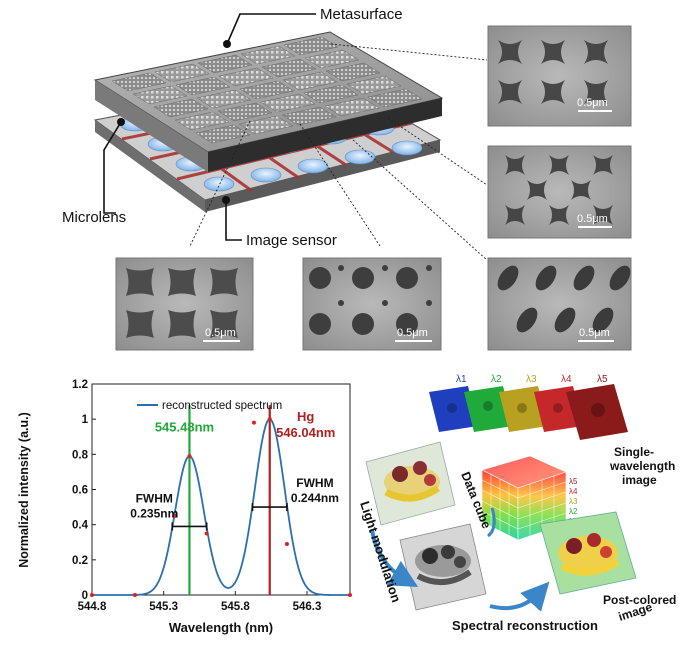 The height and width of the screenshot is (646, 696). What do you see at coordinates (85, 420) in the screenshot?
I see `y-tick-label: 1` at bounding box center [85, 420].